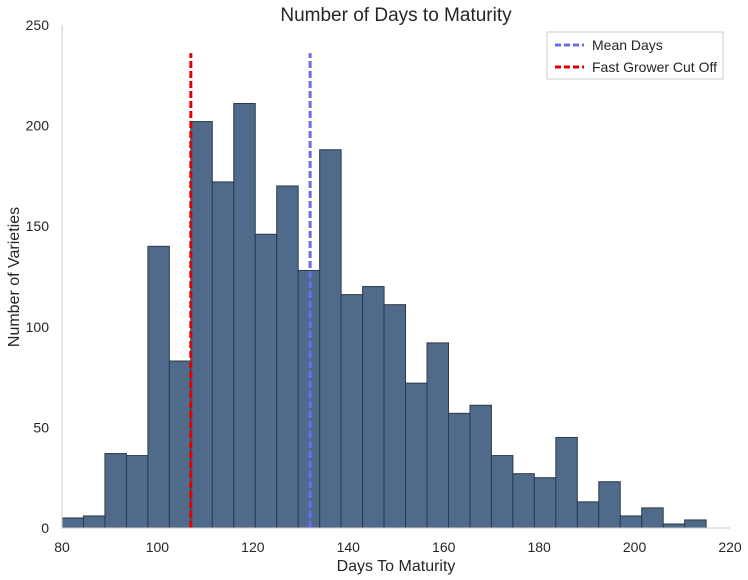 This screenshot has height=580, width=748. Describe the element at coordinates (396, 15) in the screenshot. I see `chart-title: Number of Days to Maturity` at that location.